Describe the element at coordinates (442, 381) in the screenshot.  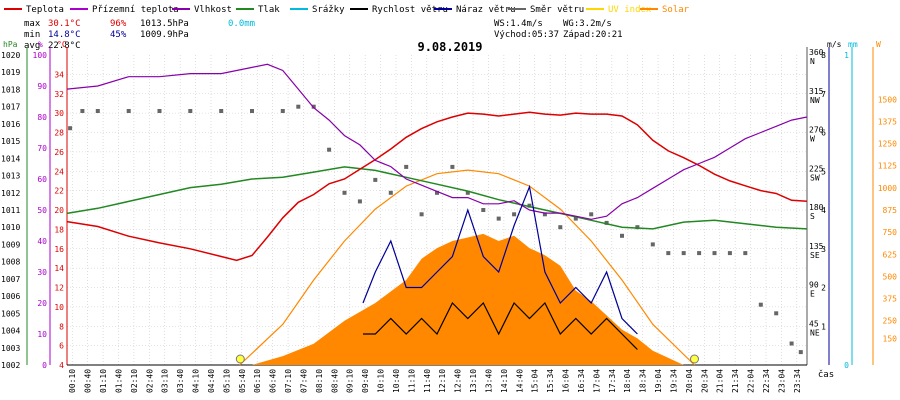
I see `x-tick-label: 12:10` at that location.